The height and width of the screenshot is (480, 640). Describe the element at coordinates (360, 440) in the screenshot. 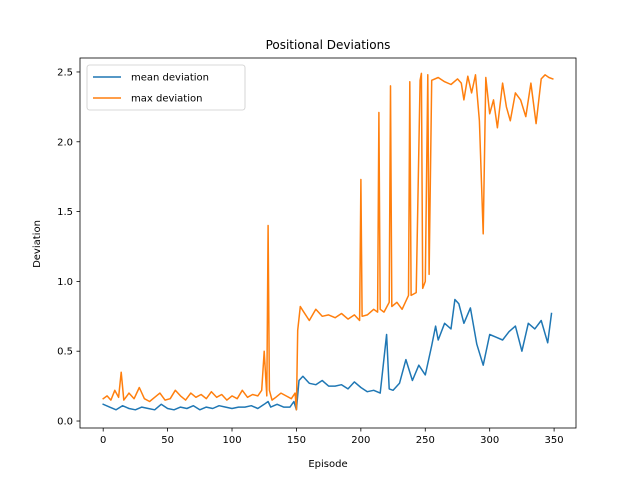

I see `x-tick-label: 200` at that location.